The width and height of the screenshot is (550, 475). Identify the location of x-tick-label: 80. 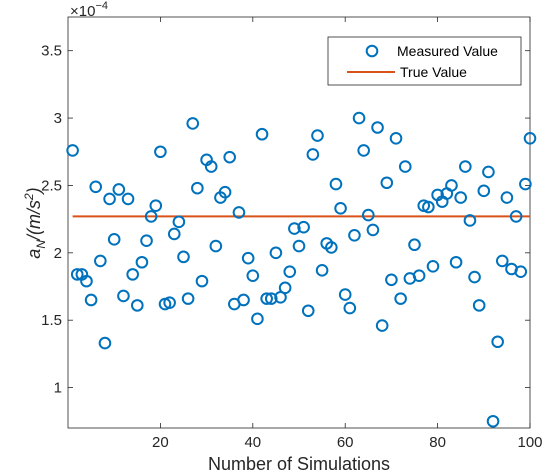
(437, 442).